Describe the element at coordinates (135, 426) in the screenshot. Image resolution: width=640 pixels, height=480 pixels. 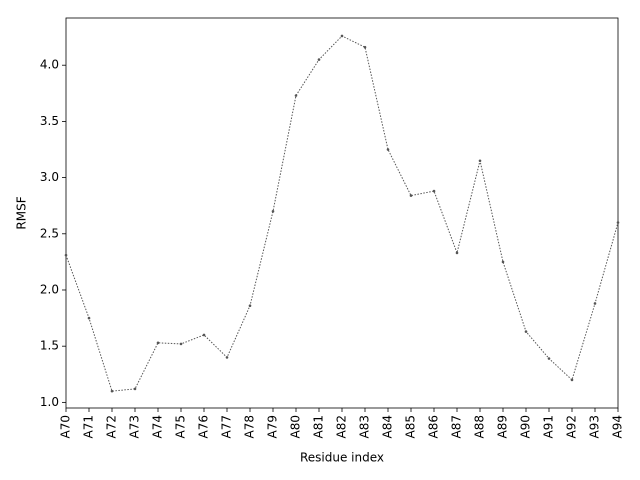
I see `x-tick-label: A73` at that location.